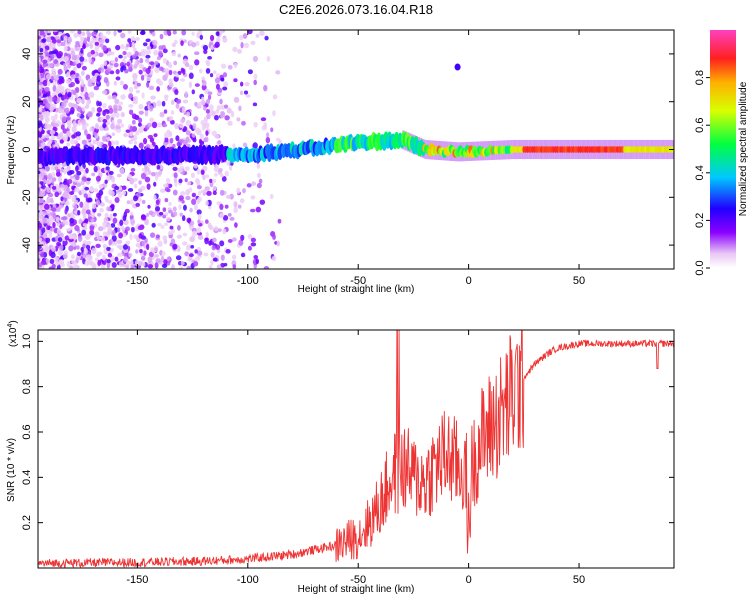 This screenshot has width=750, height=600. What do you see at coordinates (11, 470) in the screenshot?
I see `snr-ylabel: SNR (10 * v/v)` at bounding box center [11, 470].